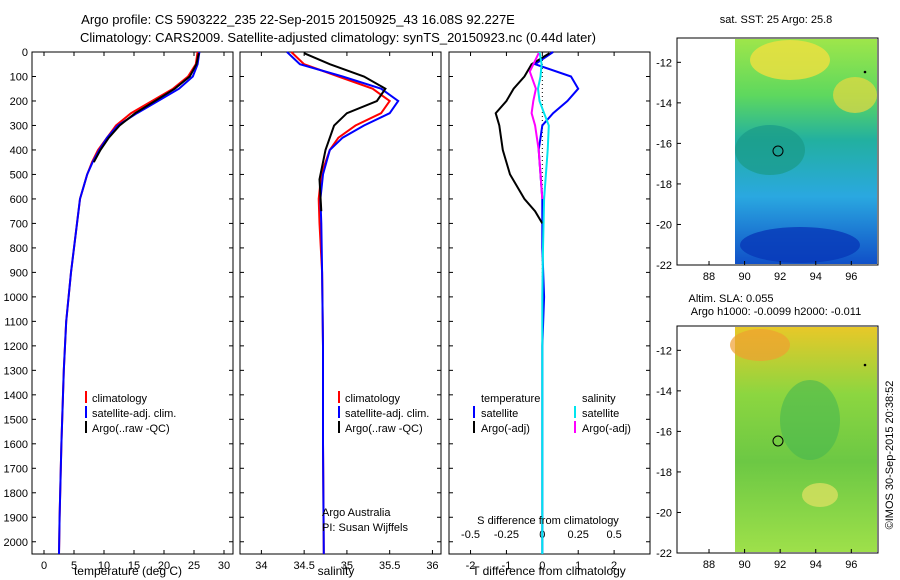 The image size is (900, 580). What do you see at coordinates (19, 102) in the screenshot?
I see `depth-tick-label: 200` at bounding box center [19, 102].